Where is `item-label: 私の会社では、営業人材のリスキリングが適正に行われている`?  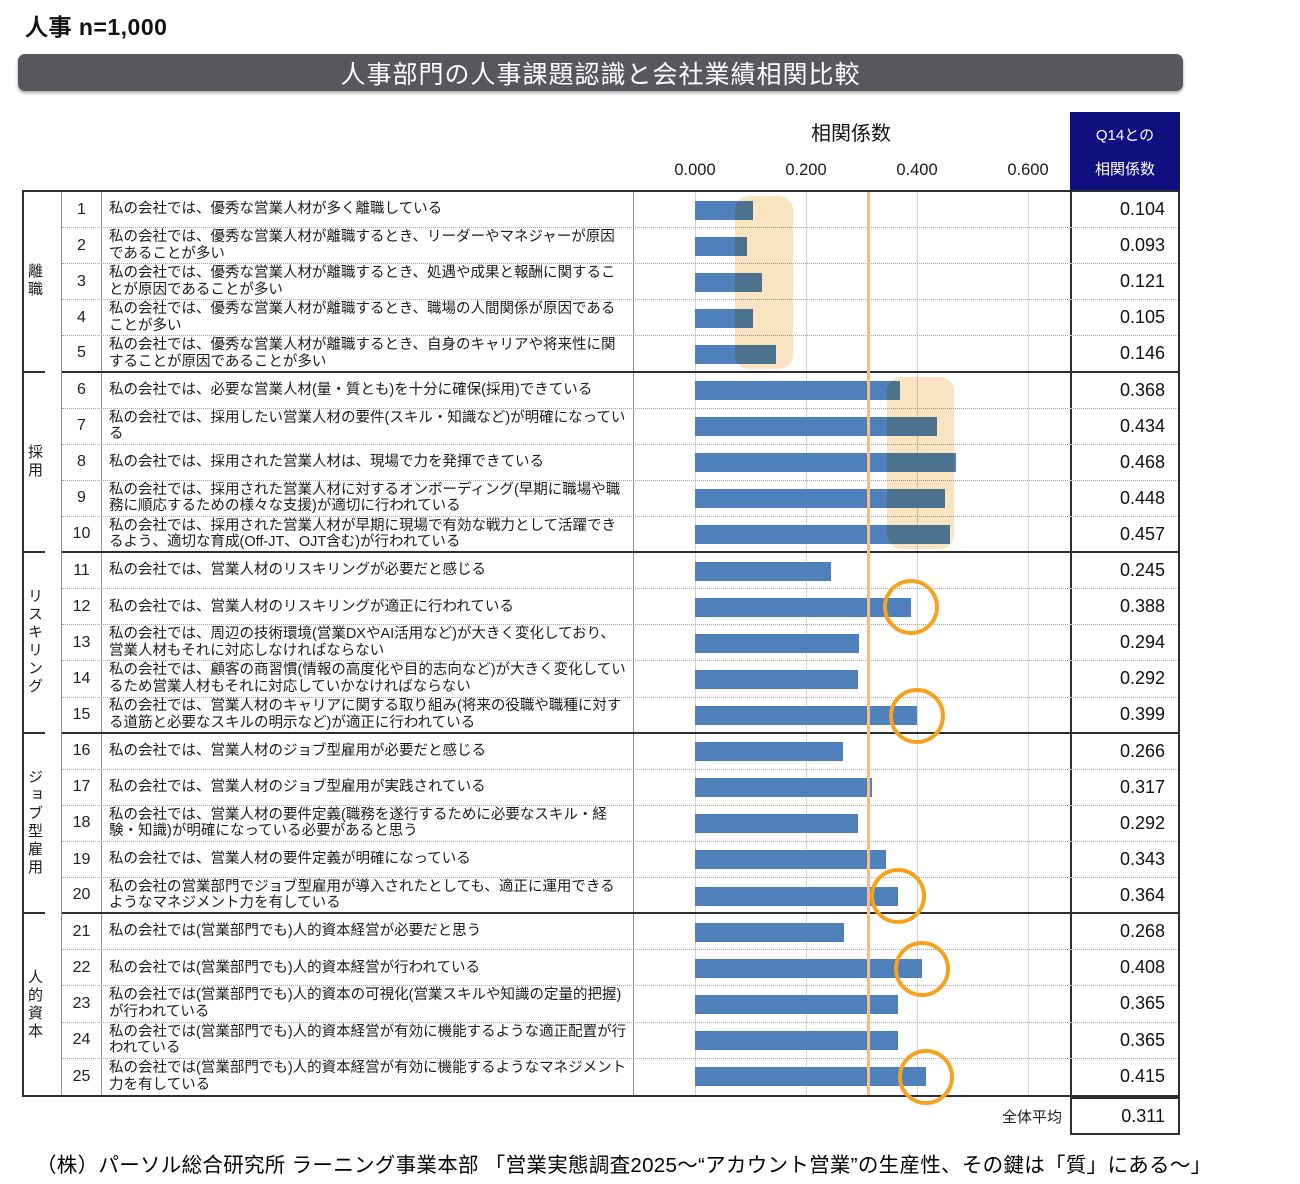 item-label: 私の会社では、営業人材のリスキリングが適正に行われている is located at coordinates (368, 607).